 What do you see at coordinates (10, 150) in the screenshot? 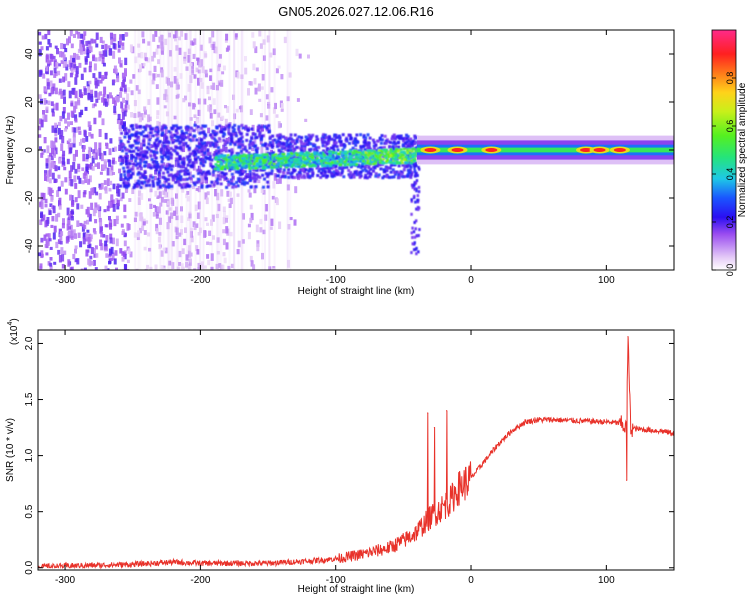
I see `spectrogram-y-label: Frequency (Hz)` at bounding box center [10, 150].